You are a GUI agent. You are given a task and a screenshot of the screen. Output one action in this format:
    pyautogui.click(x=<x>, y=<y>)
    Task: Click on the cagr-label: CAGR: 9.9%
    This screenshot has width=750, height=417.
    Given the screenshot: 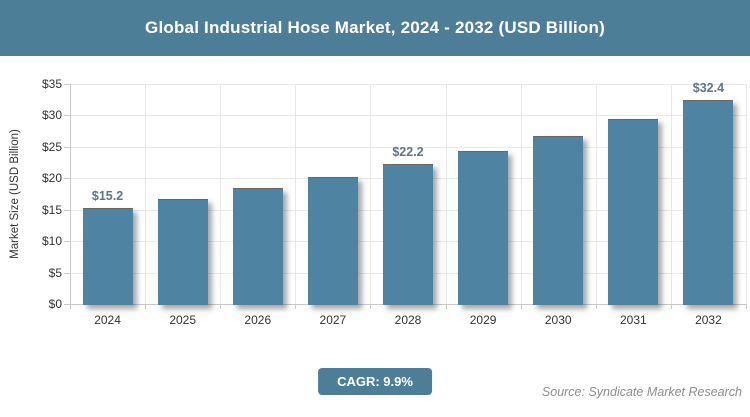 What is the action you would take?
    pyautogui.click(x=375, y=381)
    